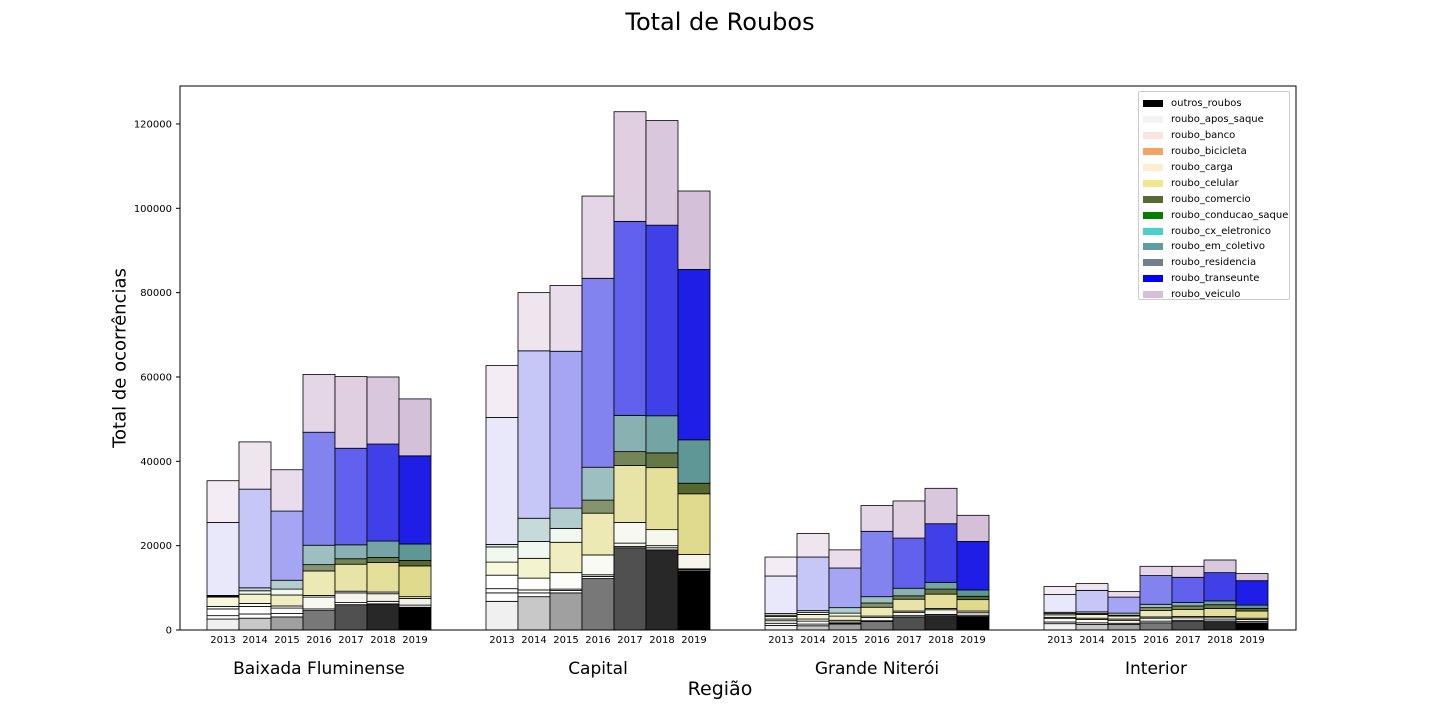  I want to click on y-tick-label: 0, so click(169, 631).